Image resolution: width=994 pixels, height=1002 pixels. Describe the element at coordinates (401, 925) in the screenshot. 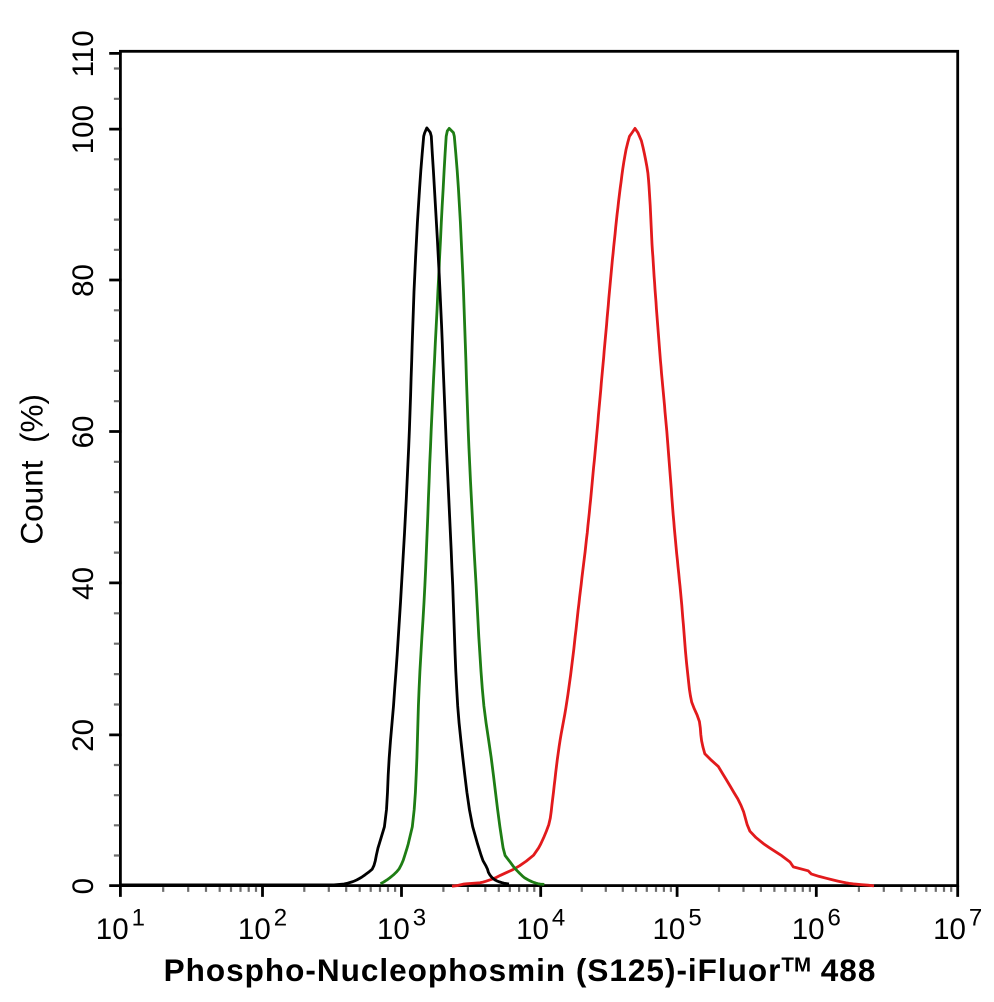

I see `svg-text:103: 10 3` at that location.